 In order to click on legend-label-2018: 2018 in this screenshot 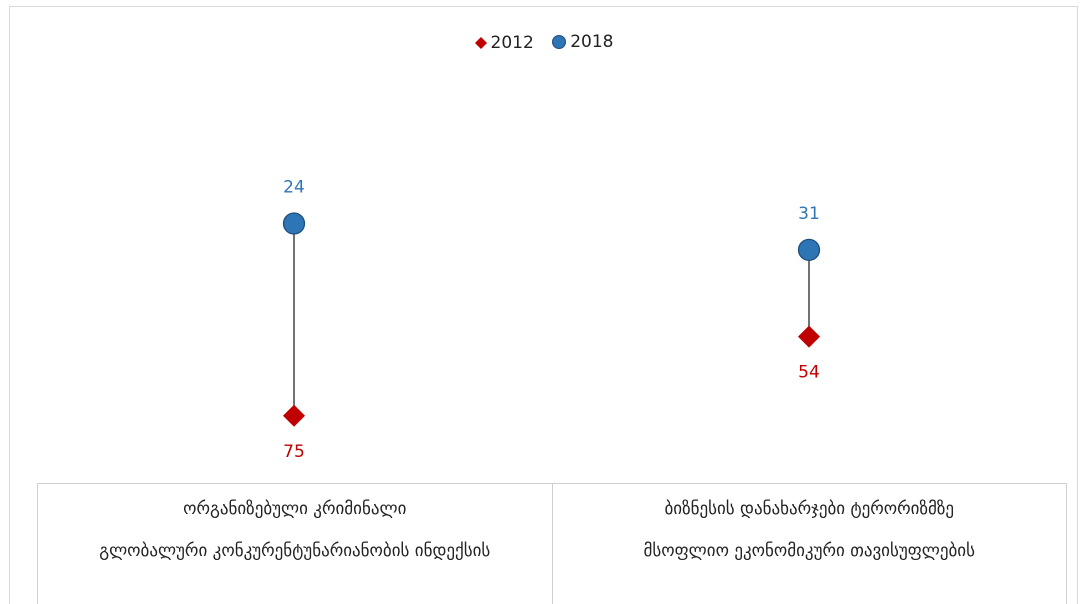, I will do `click(592, 42)`.